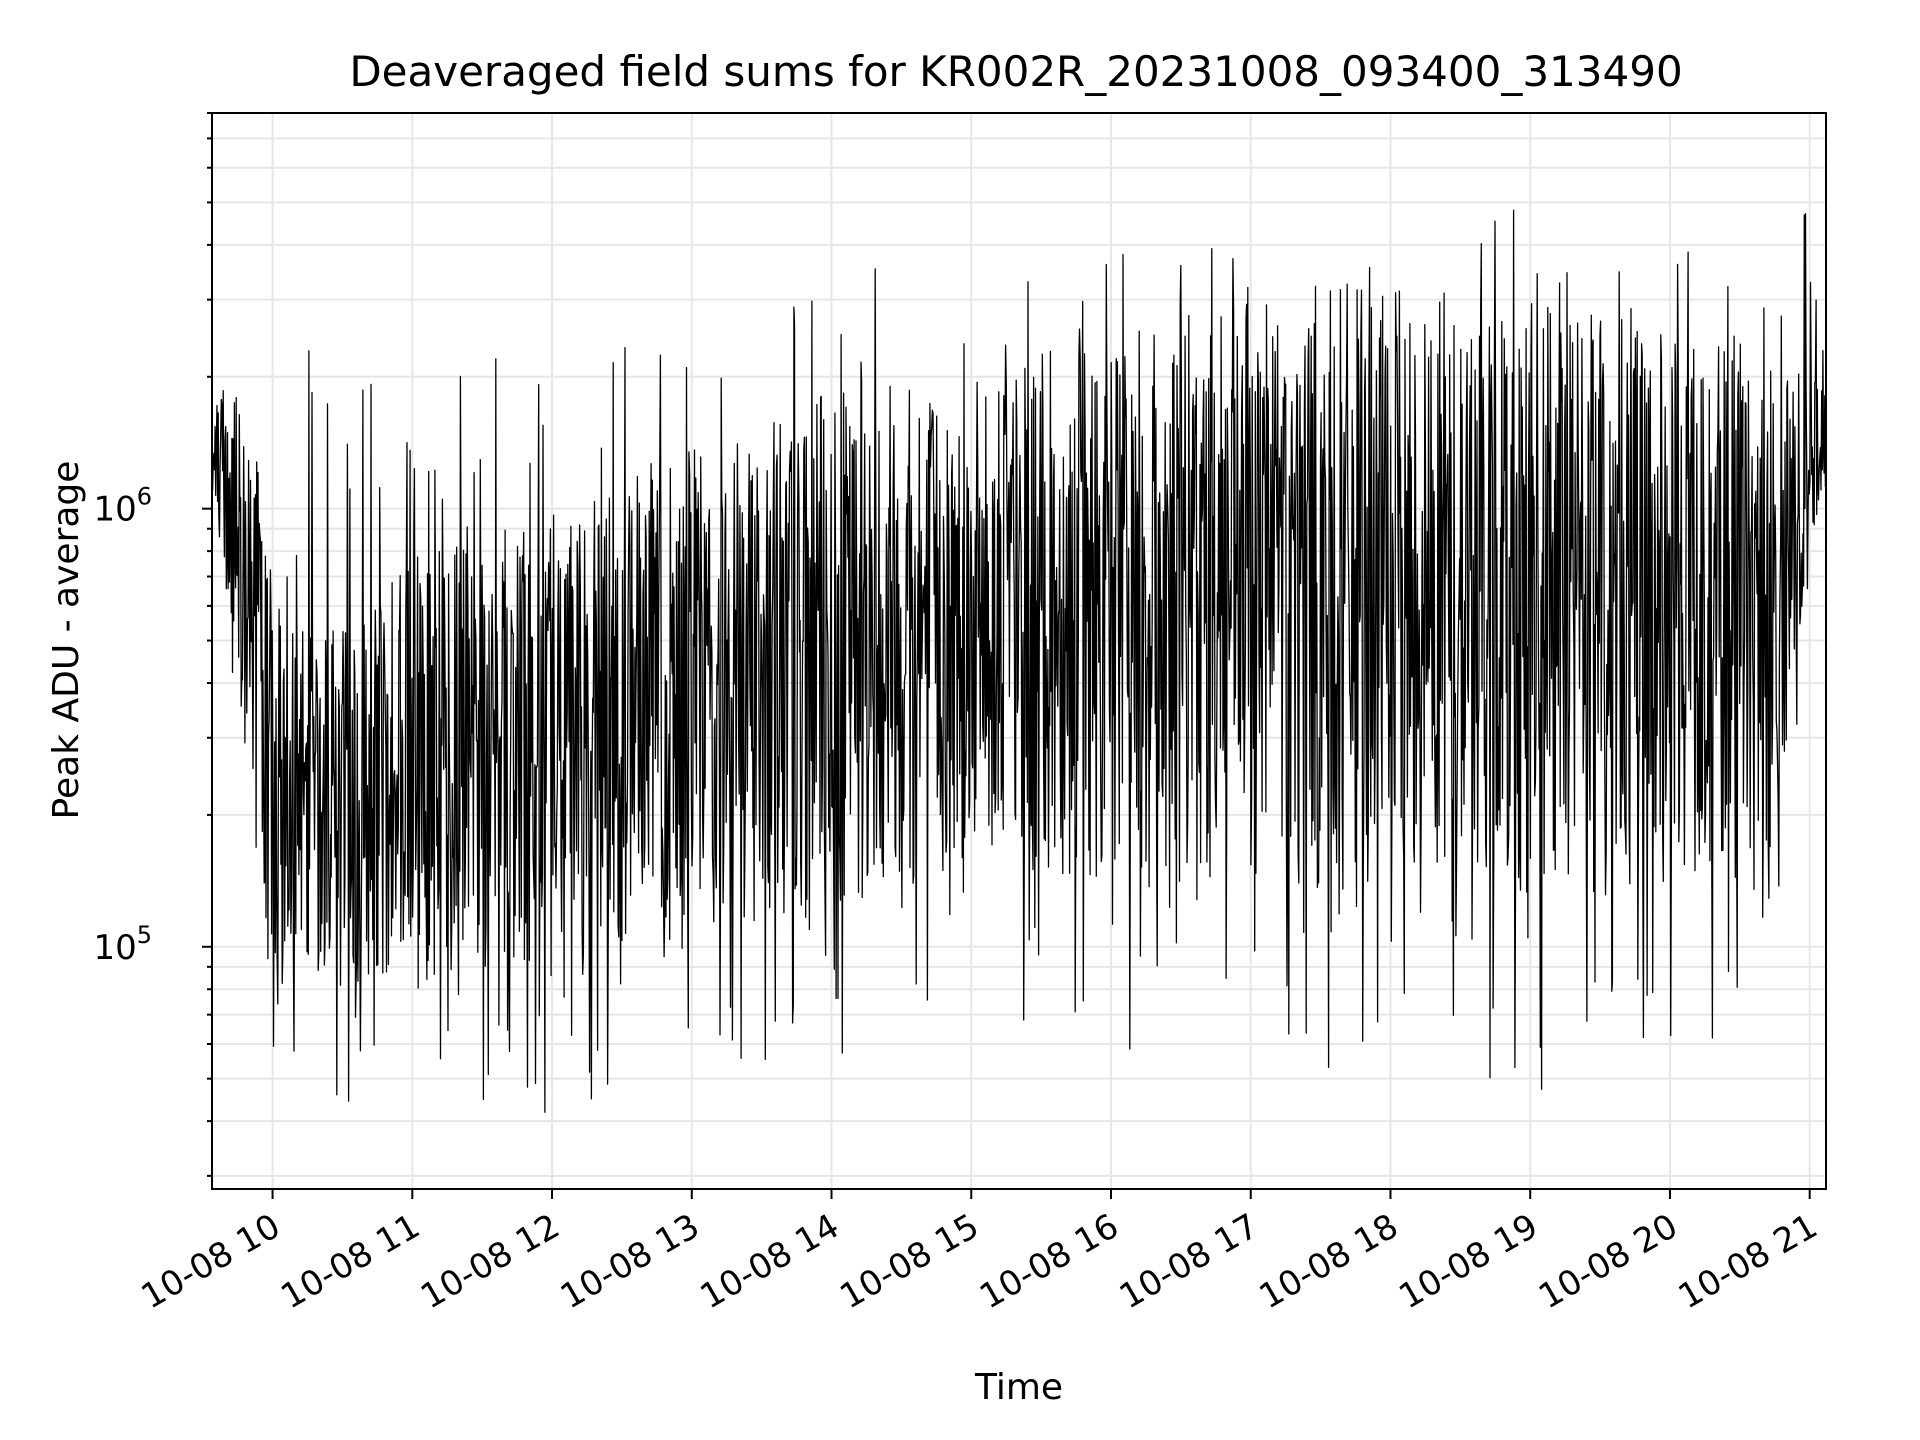 The height and width of the screenshot is (1440, 1920). I want to click on y-tick-label: 10⁶, so click(122, 506).